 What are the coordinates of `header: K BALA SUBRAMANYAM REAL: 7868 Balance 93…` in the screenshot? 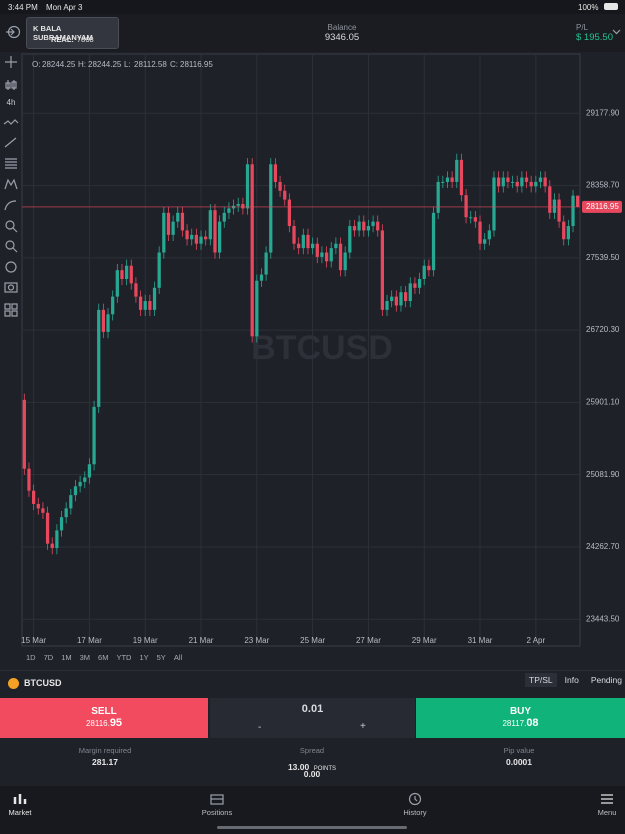 It's located at (312, 33).